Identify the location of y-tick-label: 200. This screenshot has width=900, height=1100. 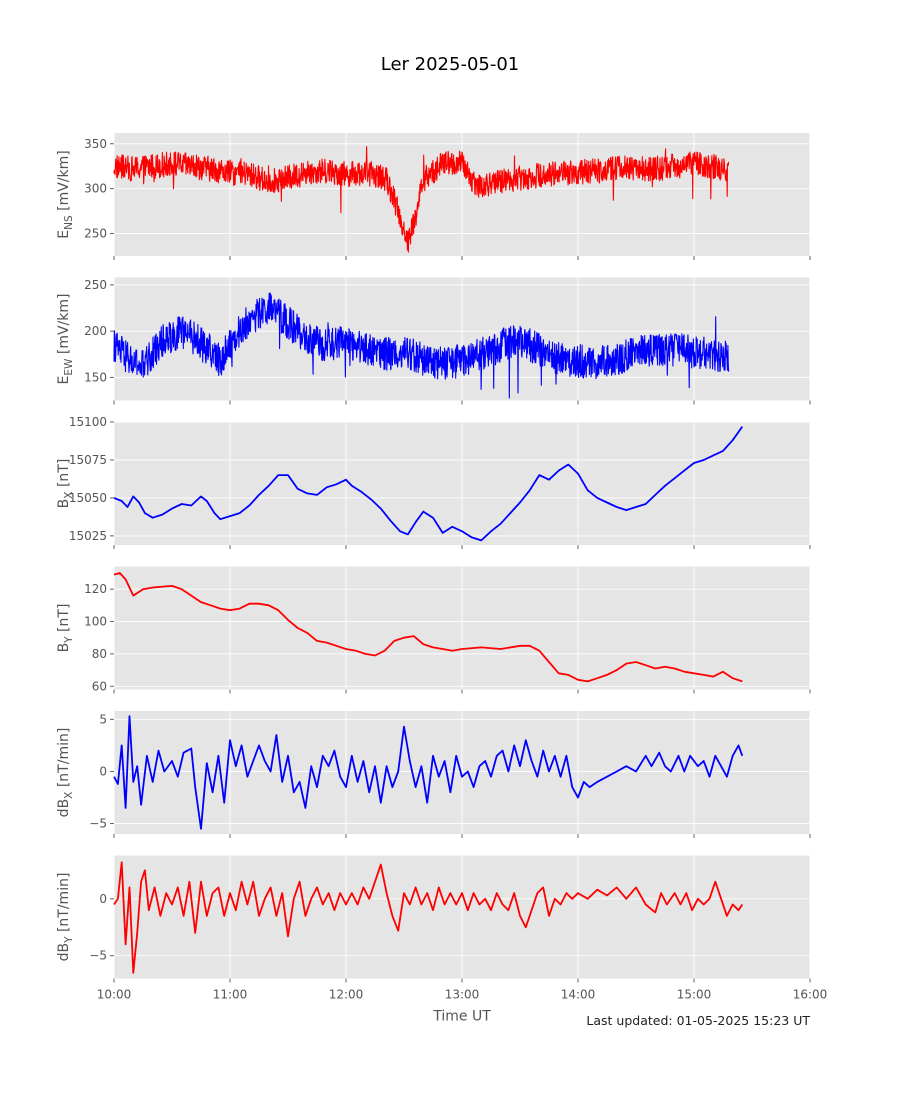
(95, 331).